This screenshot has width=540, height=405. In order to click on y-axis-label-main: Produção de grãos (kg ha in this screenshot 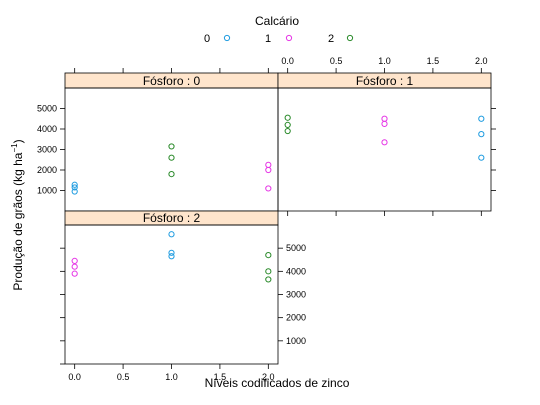, I will do `click(18, 221)`.